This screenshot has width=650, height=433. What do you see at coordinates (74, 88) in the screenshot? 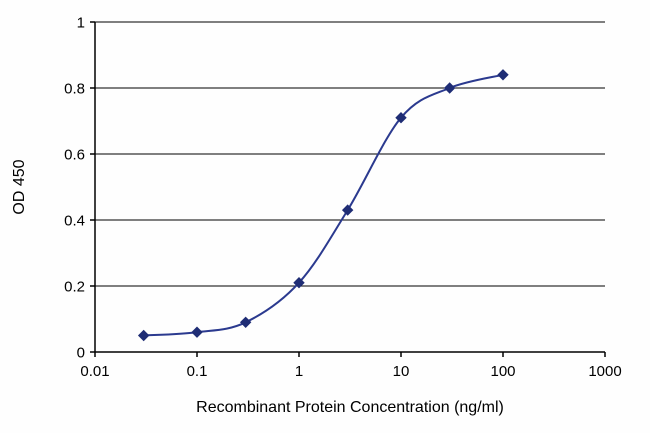
I see `y-tick-label: 0.8` at bounding box center [74, 88].